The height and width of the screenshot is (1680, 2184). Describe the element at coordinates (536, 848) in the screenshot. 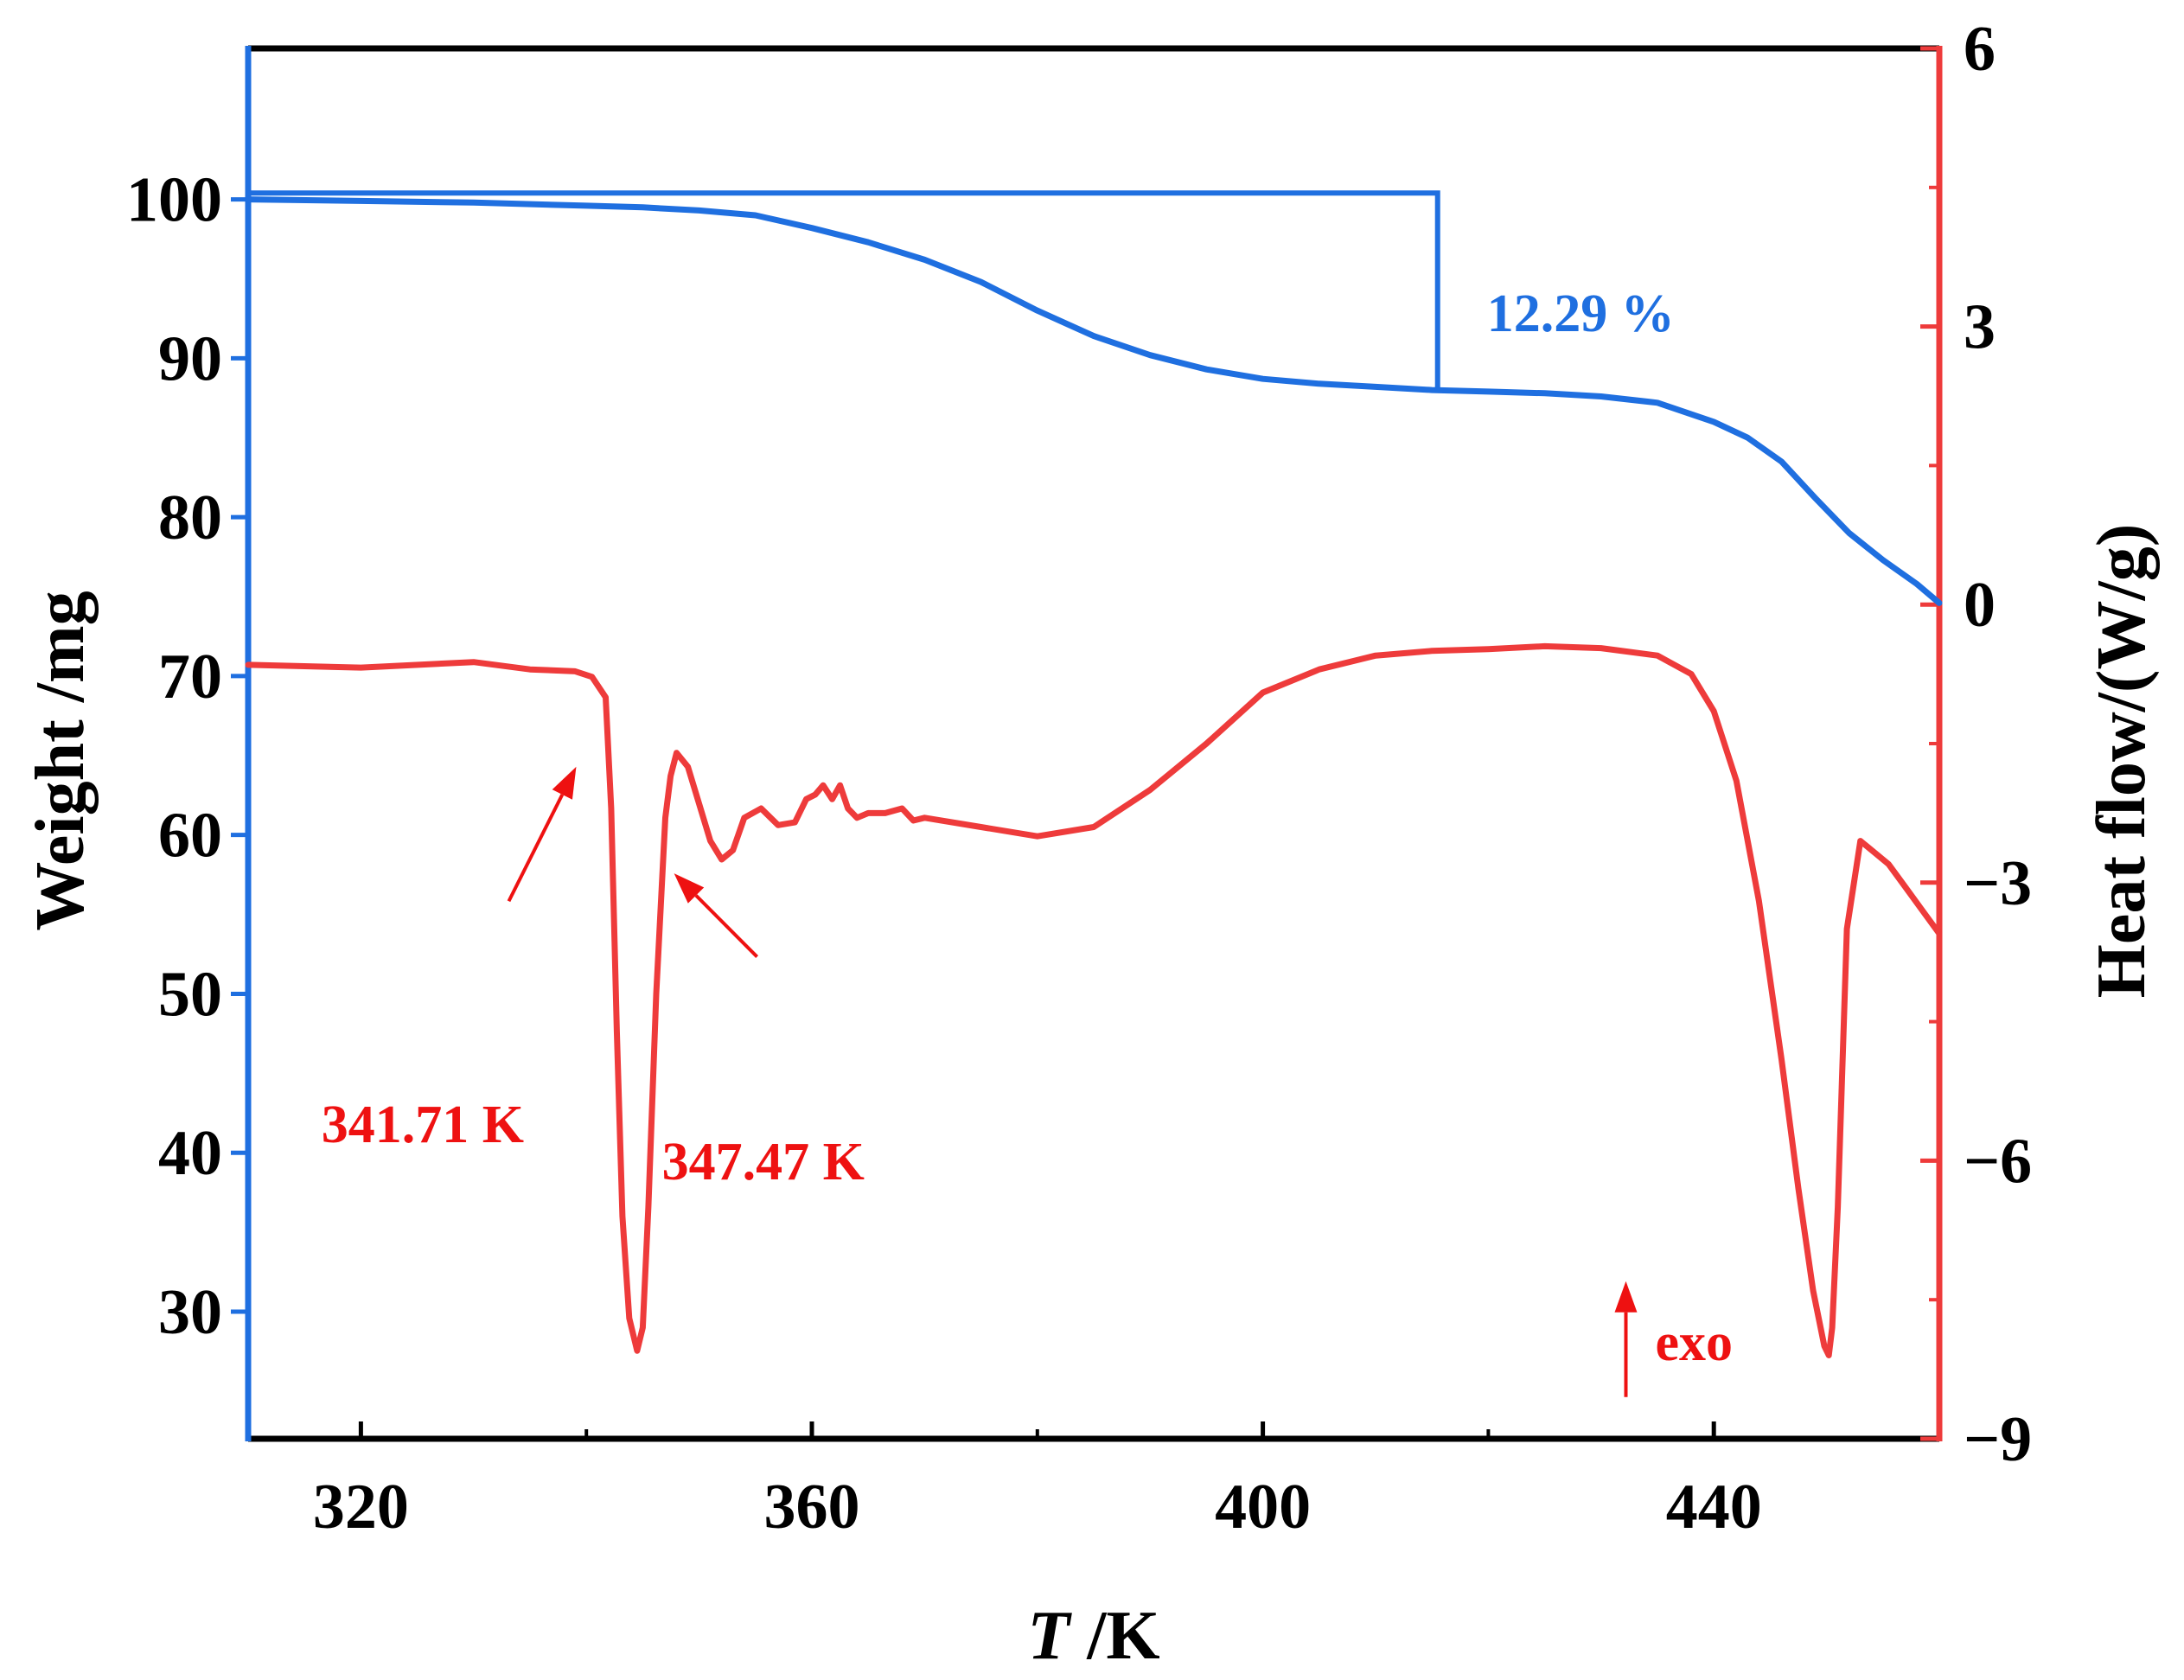

I see `onset-arrow-341-shaft` at that location.